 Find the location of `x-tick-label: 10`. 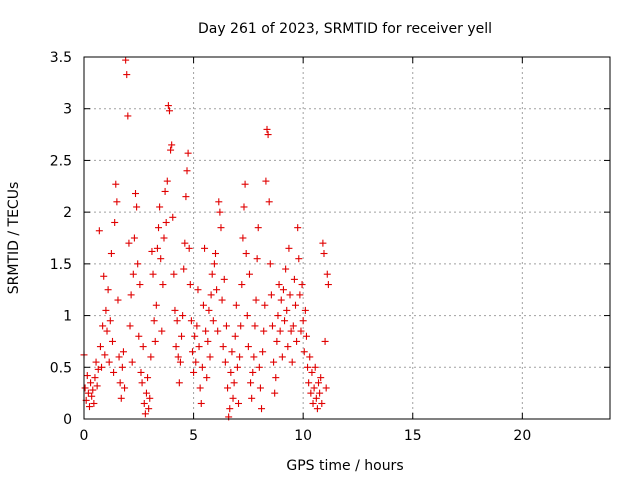

x-tick-label: 10 is located at coordinates (303, 436).